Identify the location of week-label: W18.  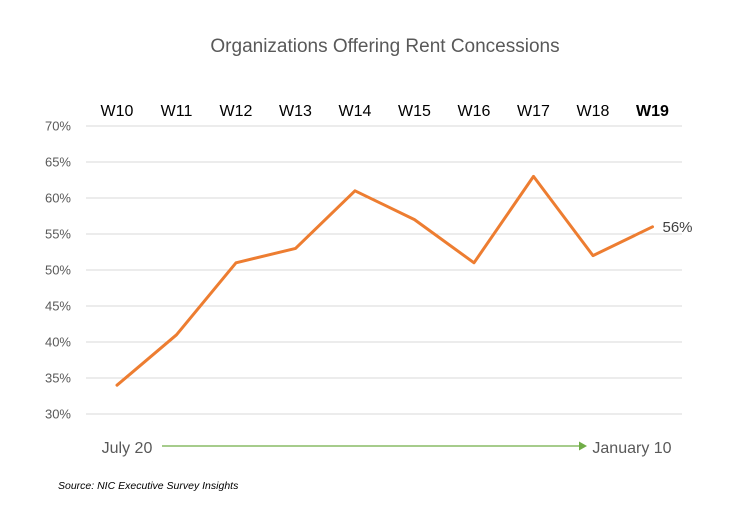
(593, 111).